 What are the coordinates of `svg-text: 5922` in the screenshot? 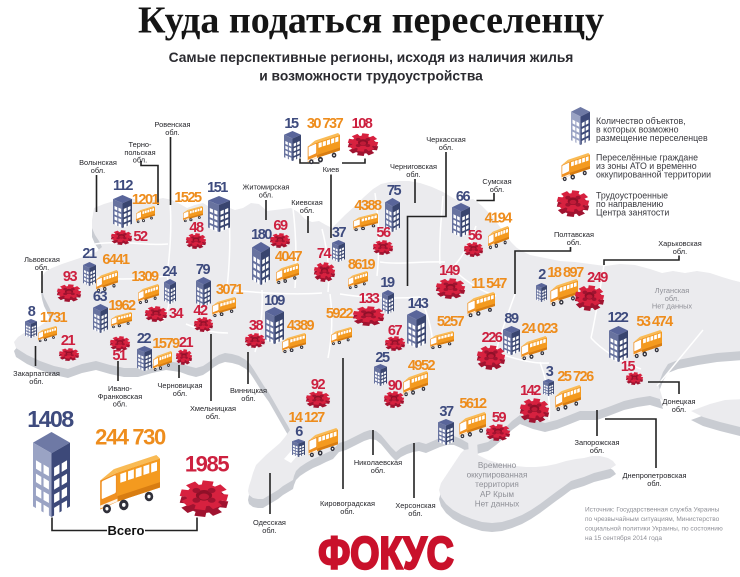 It's located at (340, 314).